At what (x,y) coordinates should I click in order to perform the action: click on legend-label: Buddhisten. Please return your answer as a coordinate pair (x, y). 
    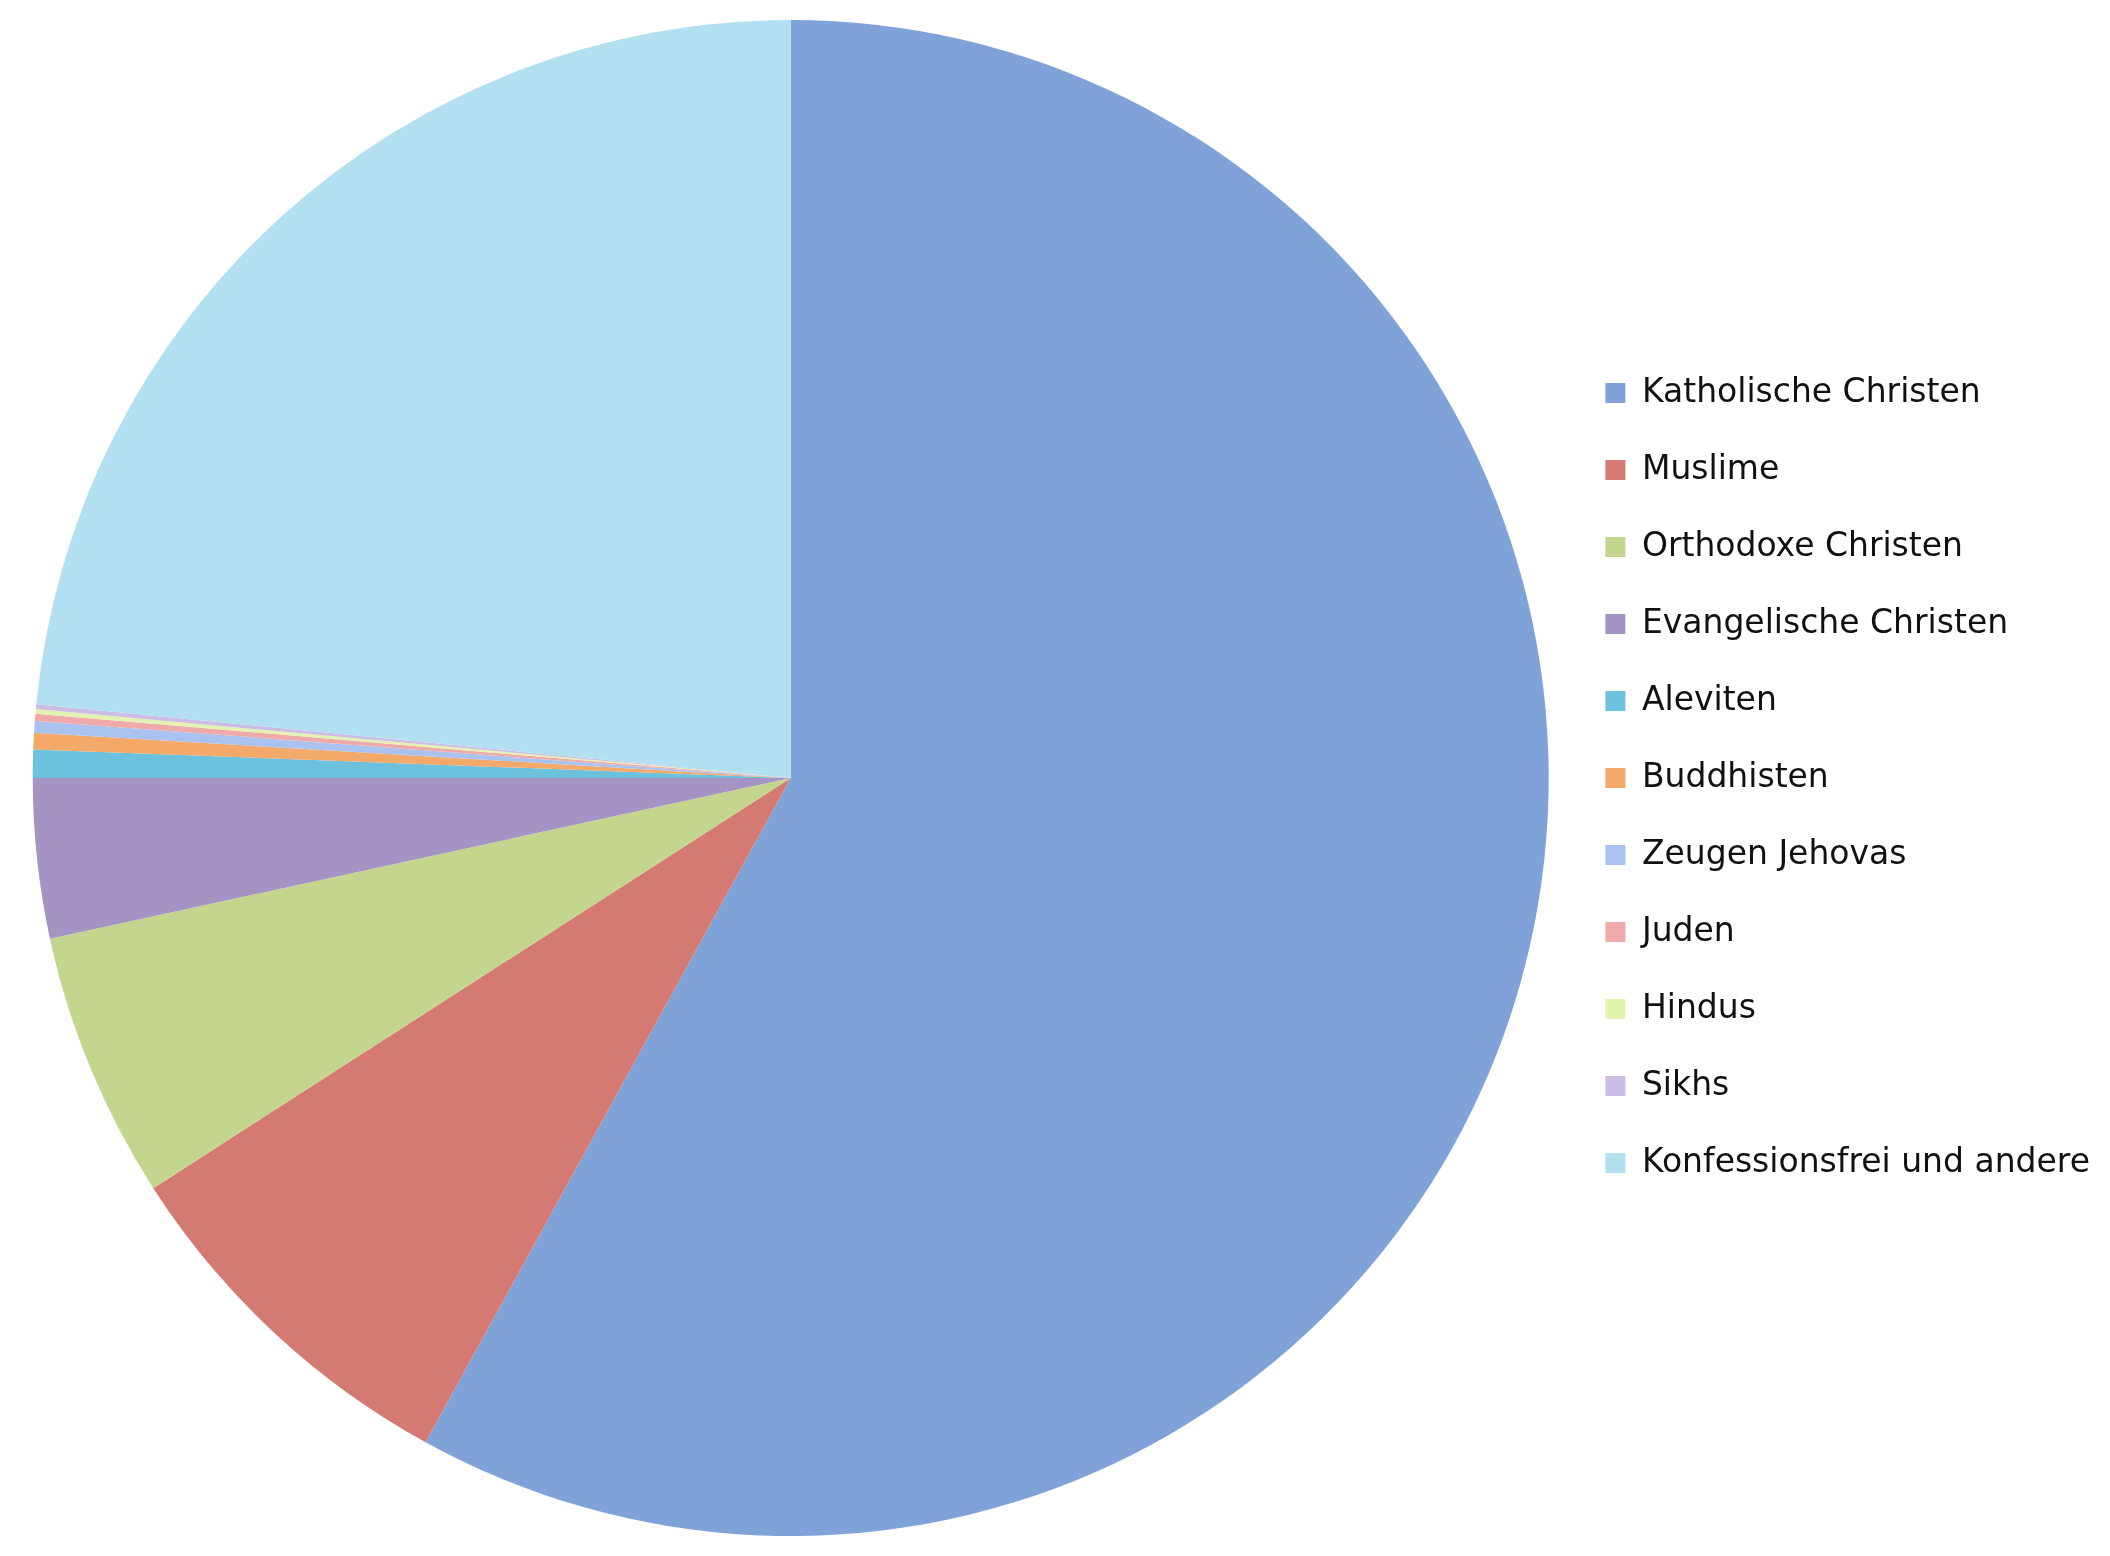
    Looking at the image, I should click on (1735, 775).